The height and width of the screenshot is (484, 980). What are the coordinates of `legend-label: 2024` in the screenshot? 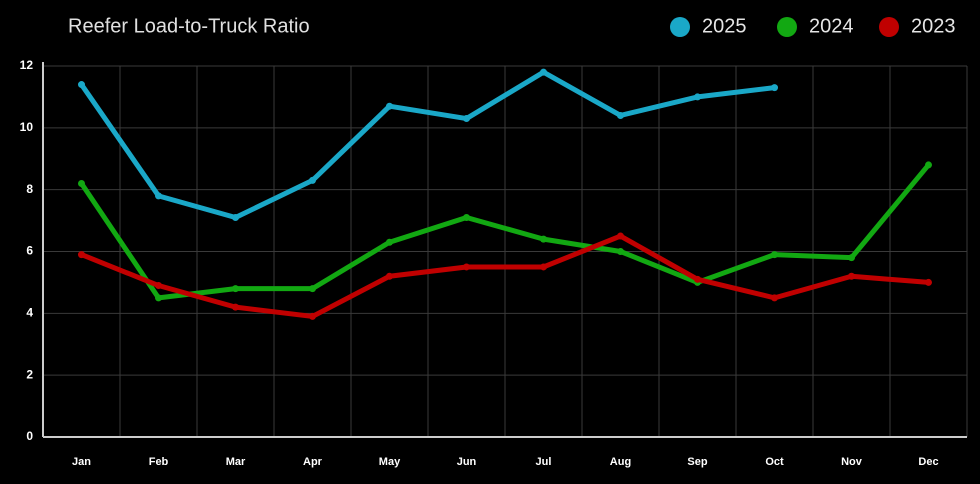 It's located at (831, 26).